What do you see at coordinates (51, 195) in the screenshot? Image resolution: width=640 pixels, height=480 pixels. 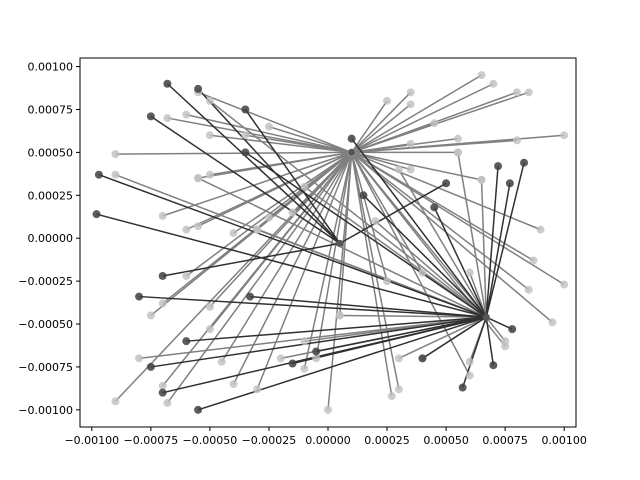 I see `y-tick-label: 0.00025` at bounding box center [51, 195].